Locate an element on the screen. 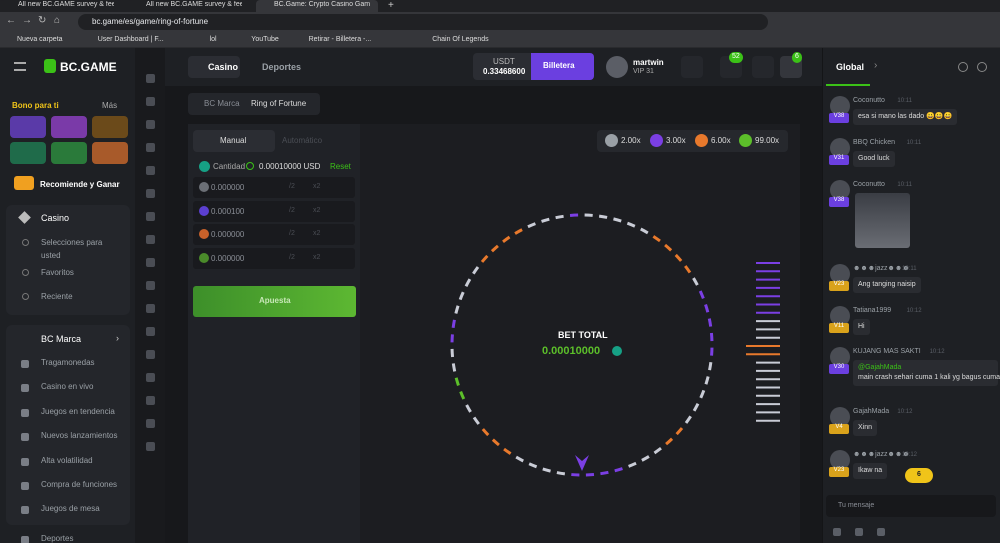  bet-button: Apuesta is located at coordinates (274, 301).